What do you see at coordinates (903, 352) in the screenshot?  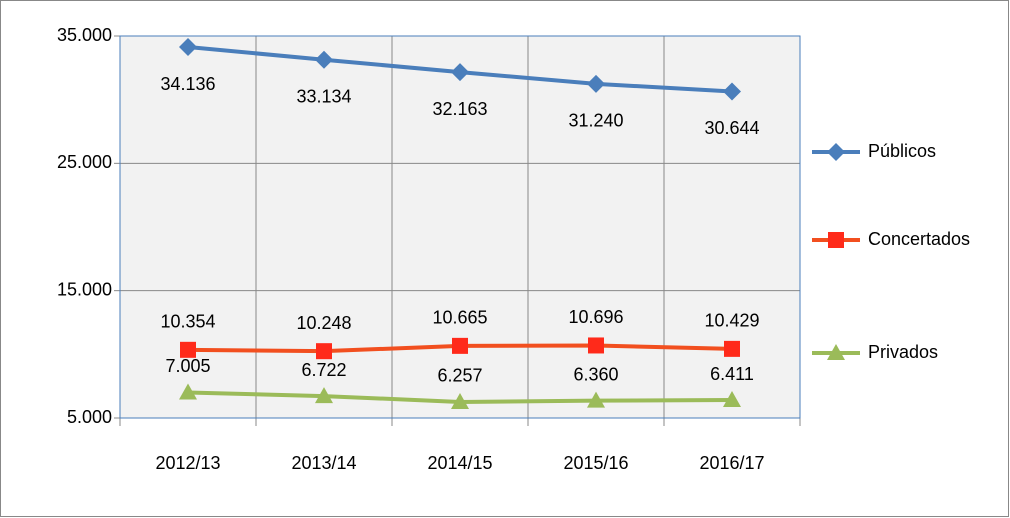 I see `legend-label: Privados` at bounding box center [903, 352].